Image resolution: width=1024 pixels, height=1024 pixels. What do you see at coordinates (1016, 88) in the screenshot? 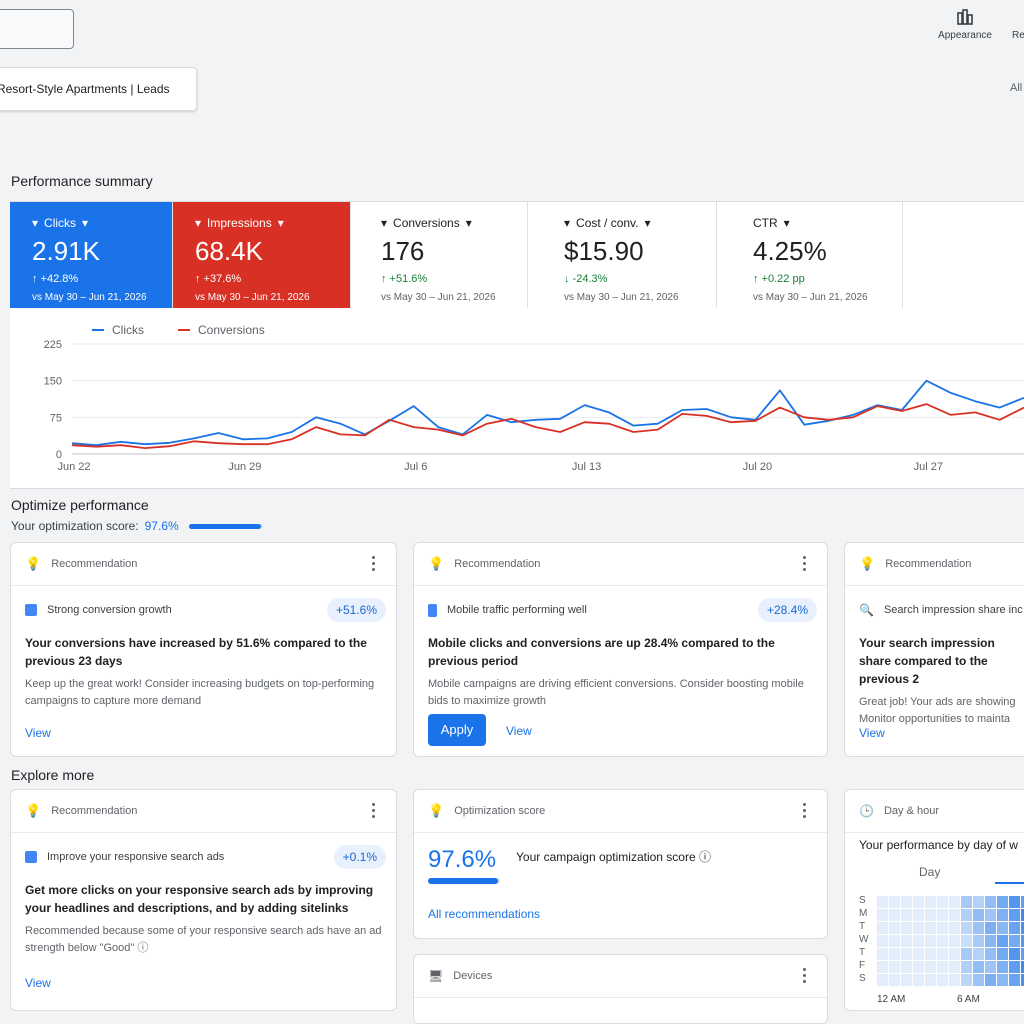
I see `filter-all-label: All` at bounding box center [1016, 88].